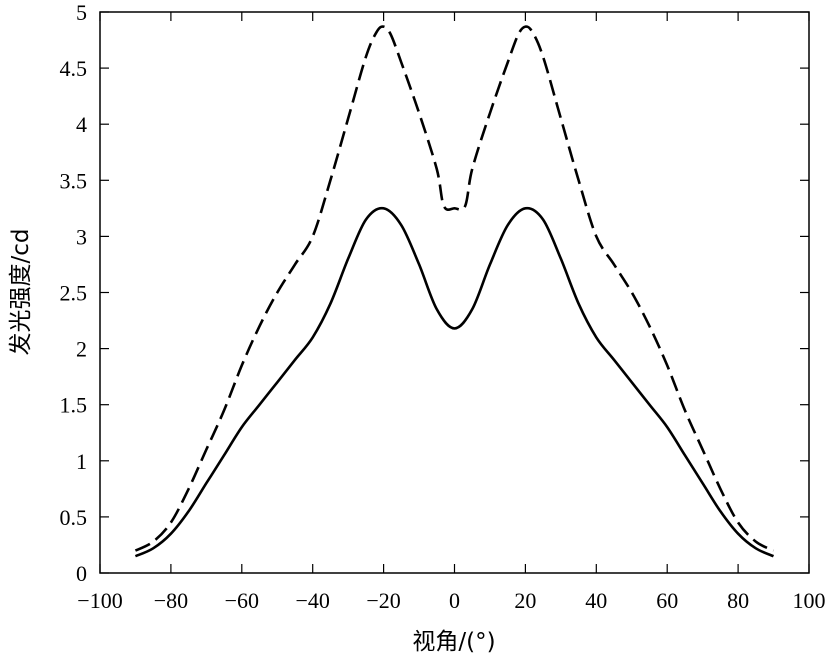  Describe the element at coordinates (74, 293) in the screenshot. I see `y-tick-label: 2.5` at that location.